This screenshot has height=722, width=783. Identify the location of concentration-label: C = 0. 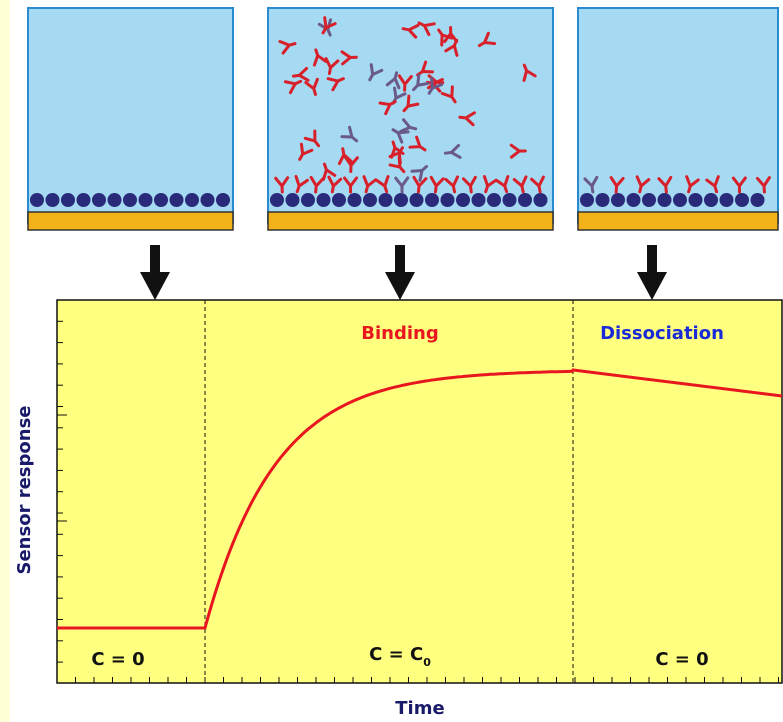
(681, 659).